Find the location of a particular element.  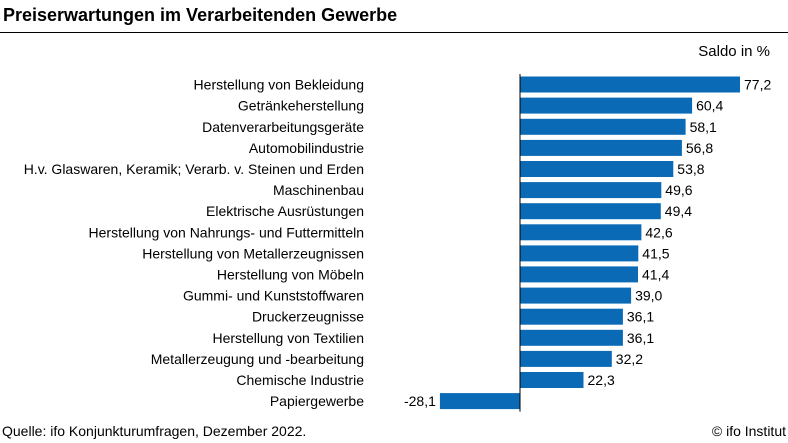

category-label: Elektrische Ausrüstungen is located at coordinates (285, 211).